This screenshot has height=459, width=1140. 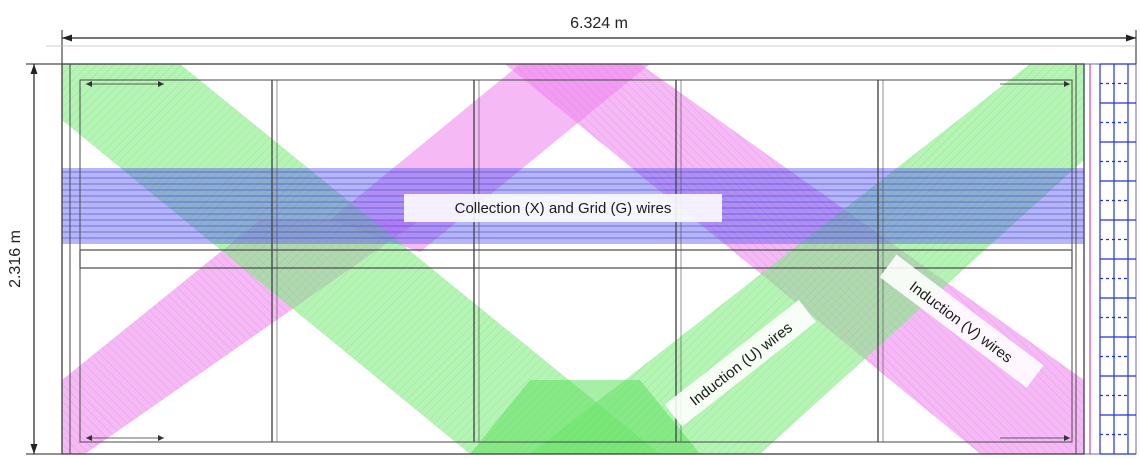 I want to click on side-electronics, so click(x=1110, y=259).